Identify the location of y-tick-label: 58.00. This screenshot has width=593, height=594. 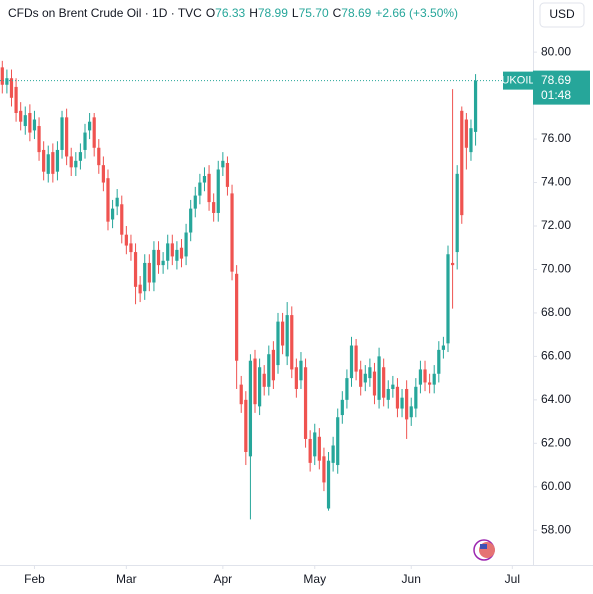
(556, 529).